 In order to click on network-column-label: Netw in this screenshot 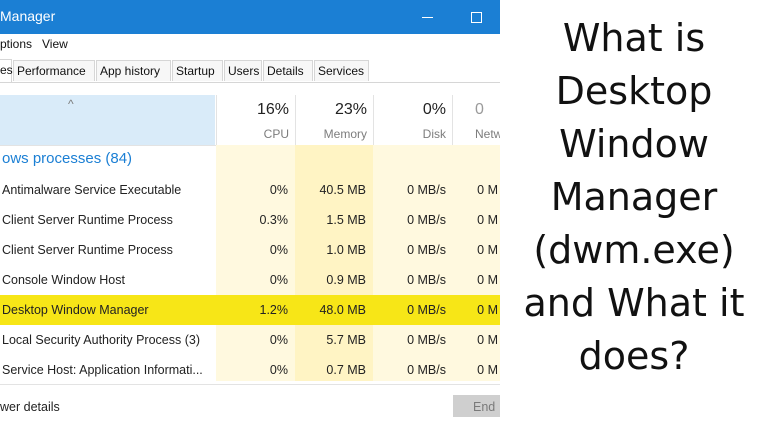, I will do `click(487, 134)`.